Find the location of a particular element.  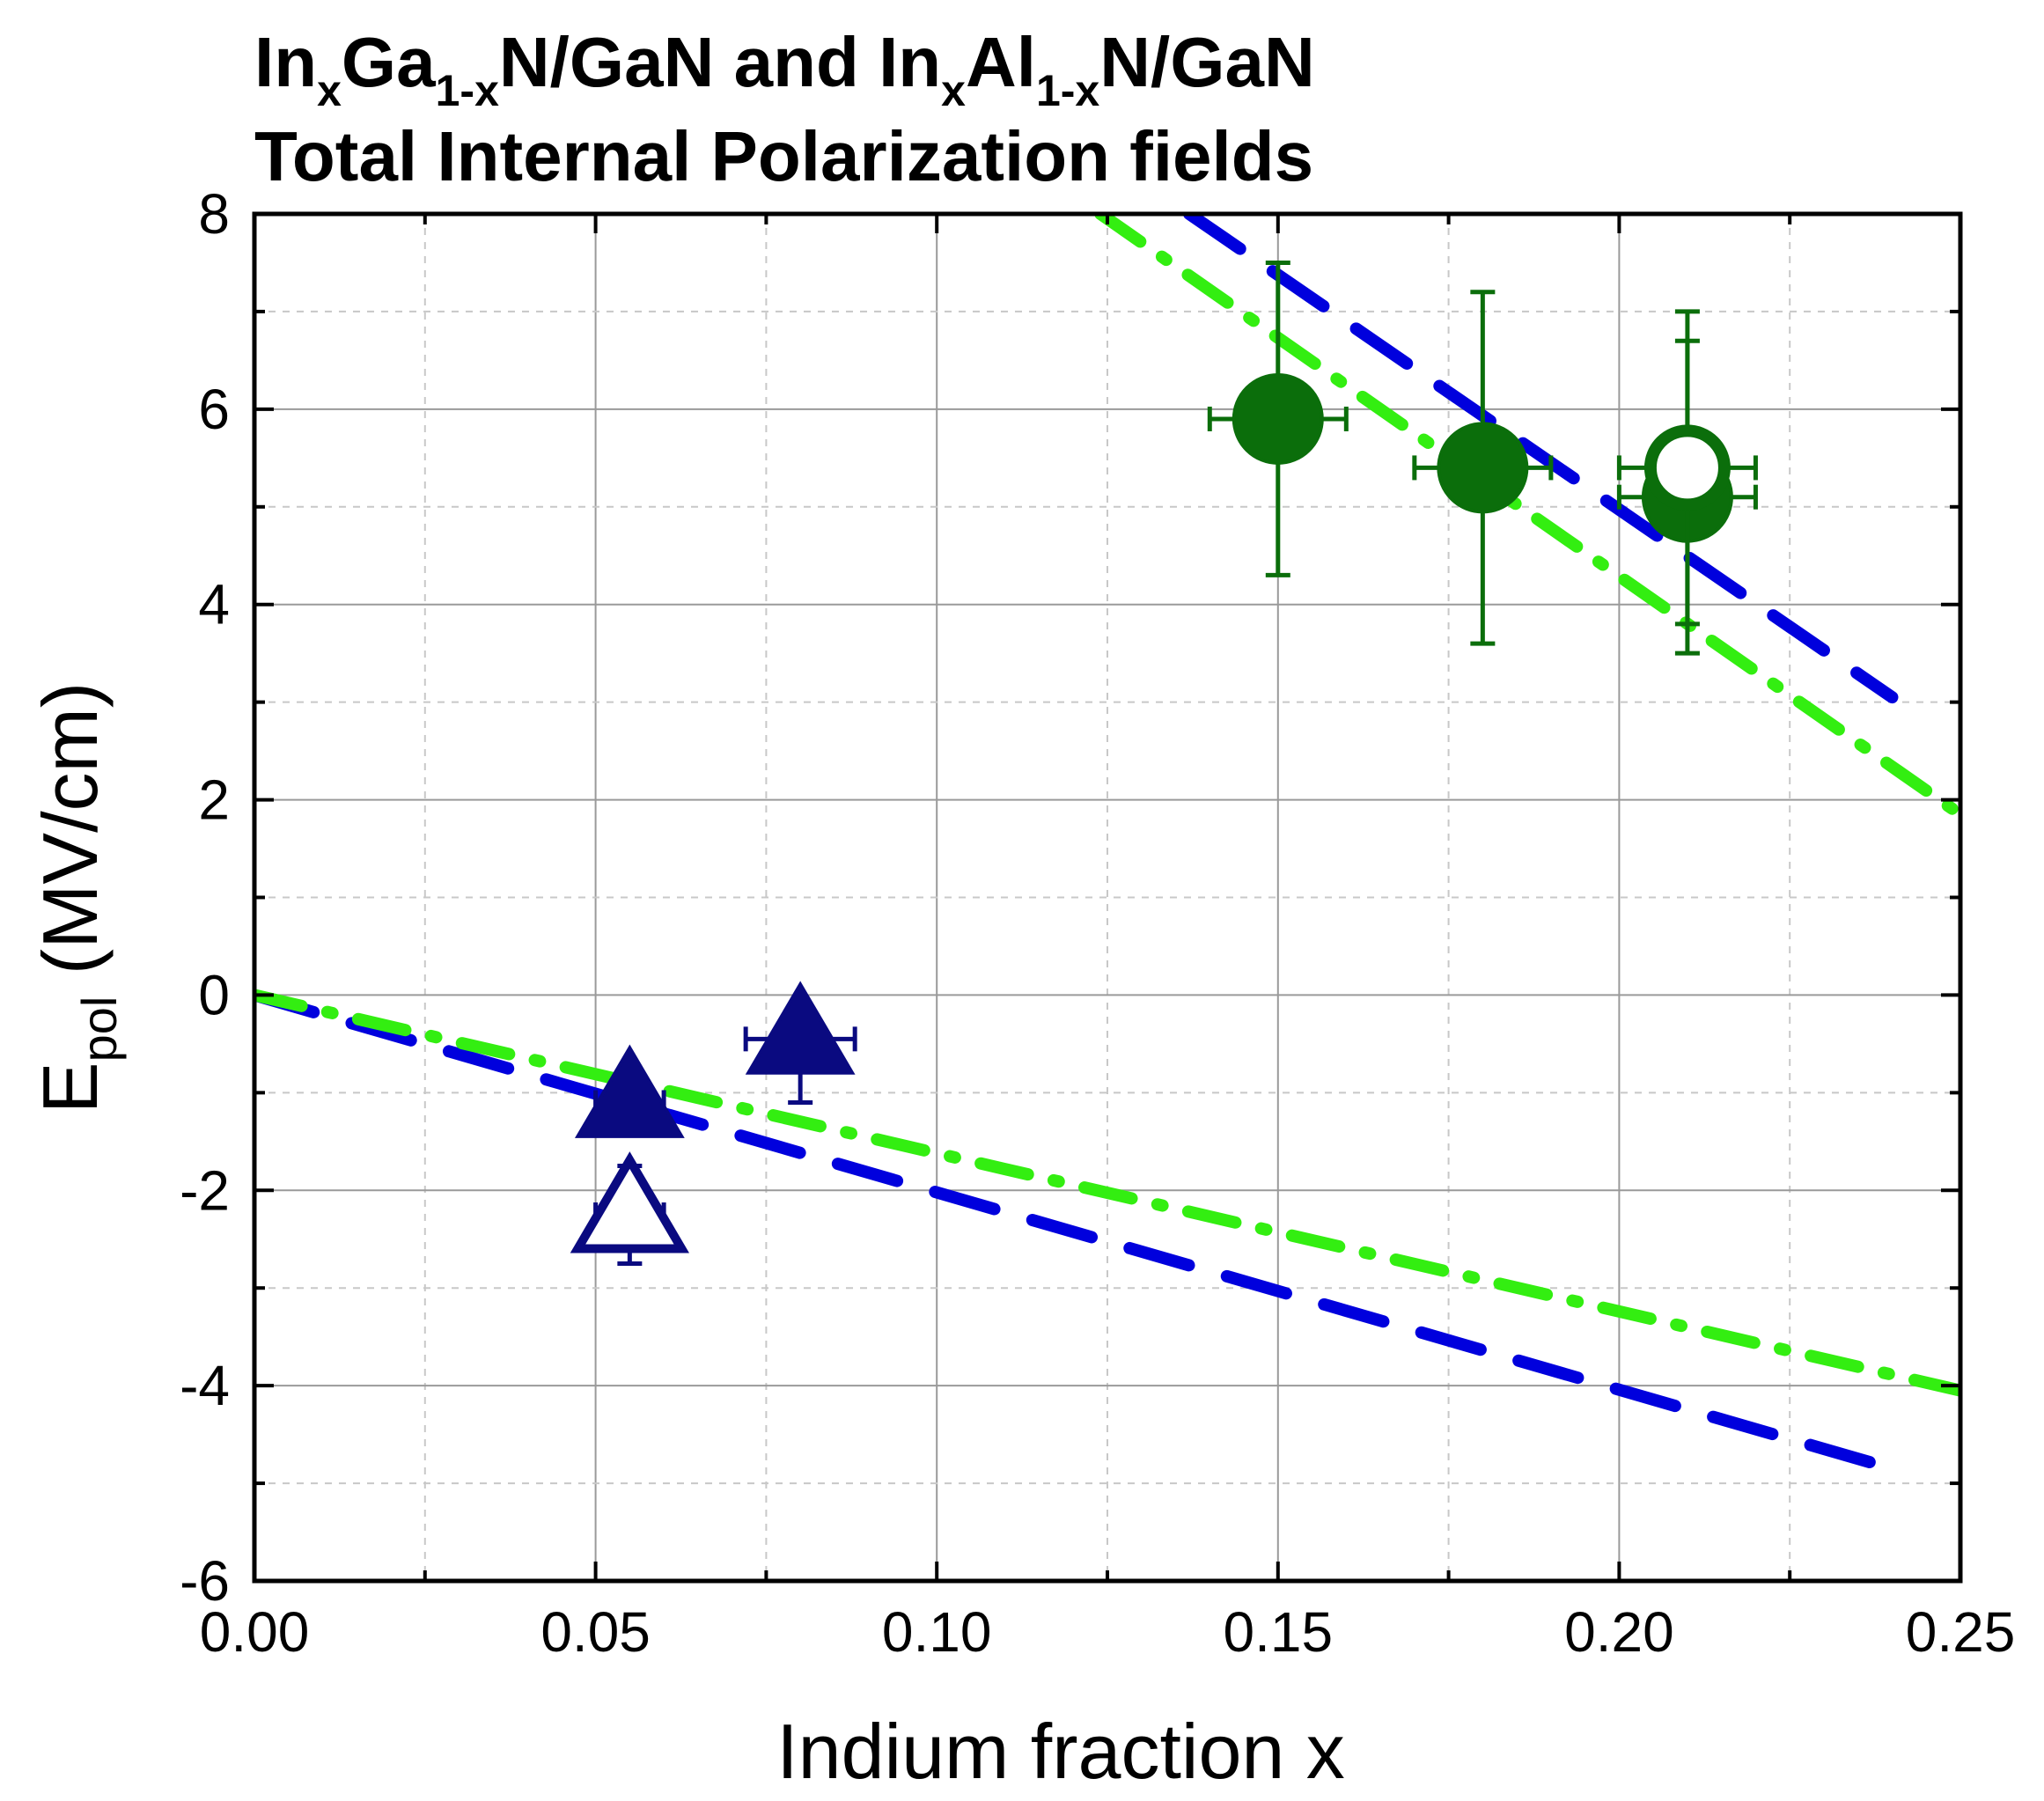

y-tick-label: 8 is located at coordinates (214, 214).